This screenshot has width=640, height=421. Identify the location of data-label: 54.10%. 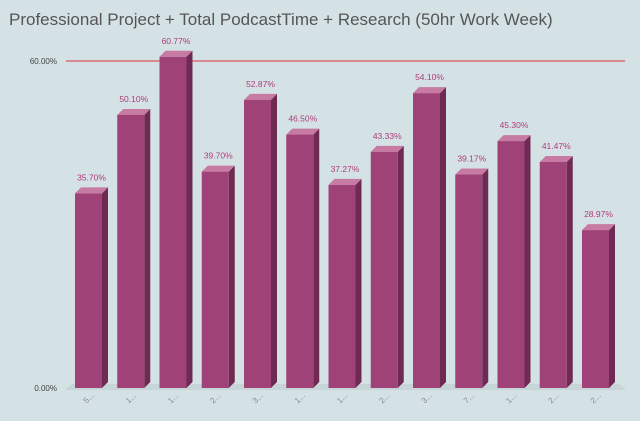
(429, 77).